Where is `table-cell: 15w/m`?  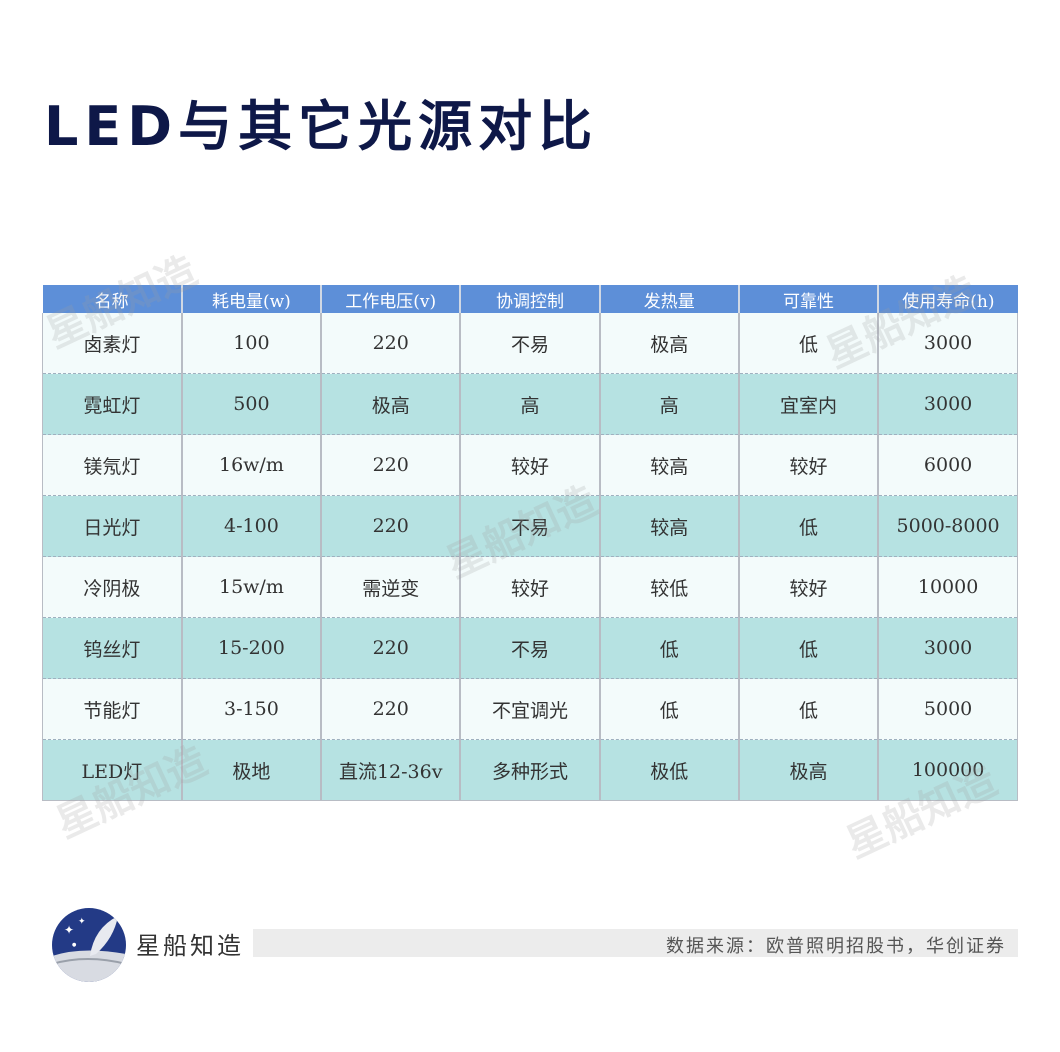
table-cell: 15w/m is located at coordinates (251, 587).